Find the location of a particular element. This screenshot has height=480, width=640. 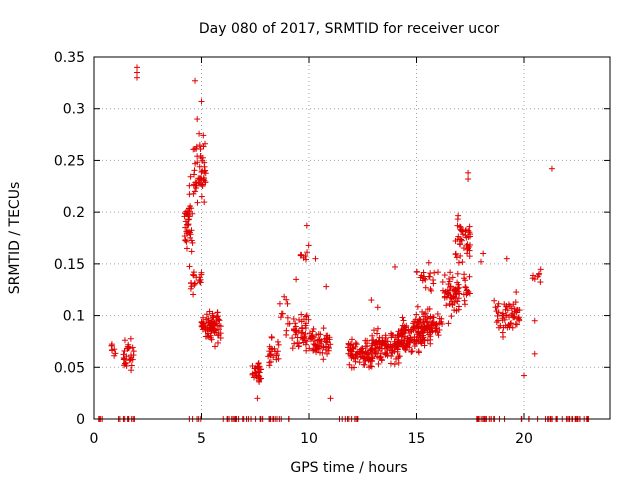

y-tick-label: 0.3 is located at coordinates (74, 110).